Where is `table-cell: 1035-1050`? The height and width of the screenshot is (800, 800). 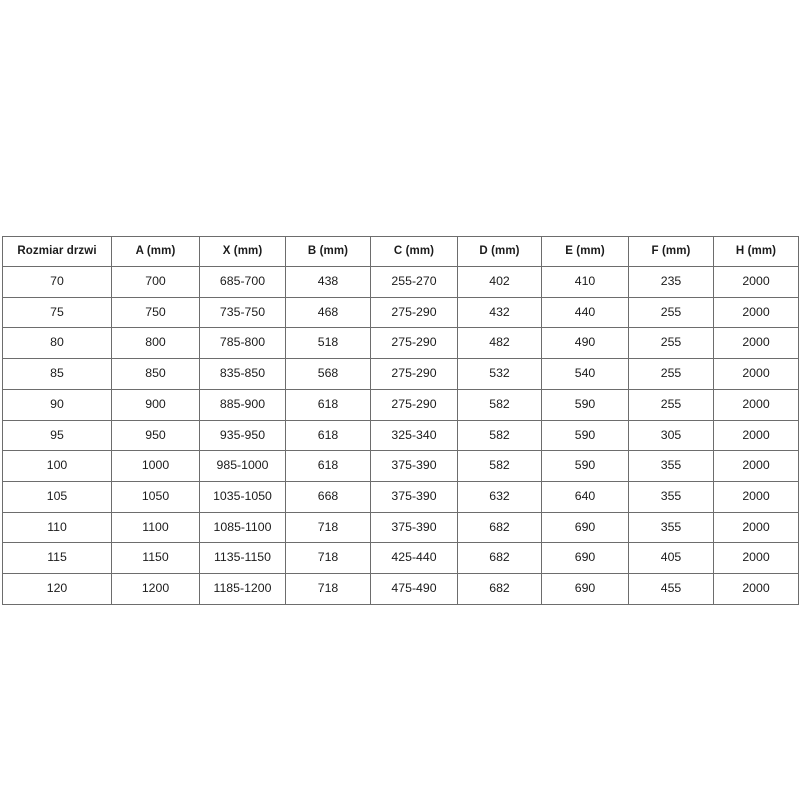 table-cell: 1035-1050 is located at coordinates (242, 496).